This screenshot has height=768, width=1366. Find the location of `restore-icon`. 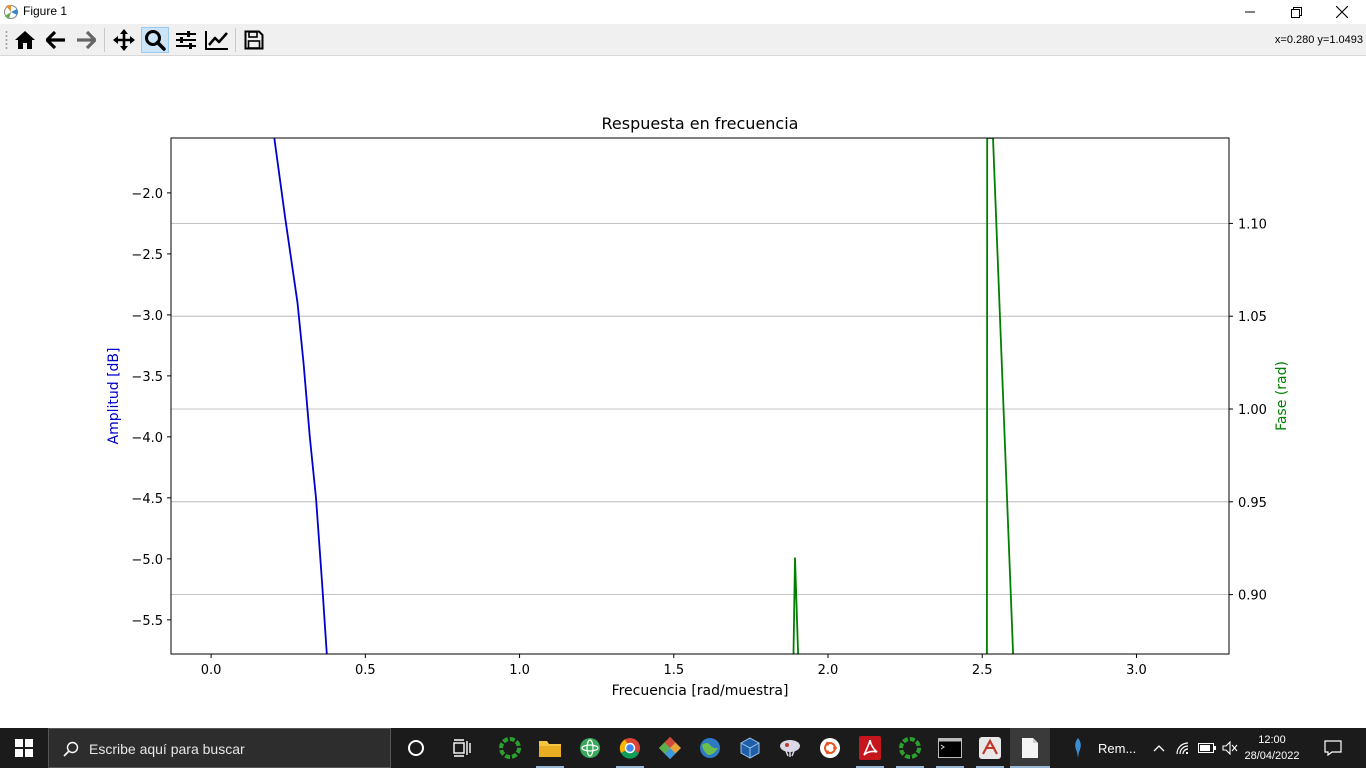

restore-icon is located at coordinates (1296, 12).